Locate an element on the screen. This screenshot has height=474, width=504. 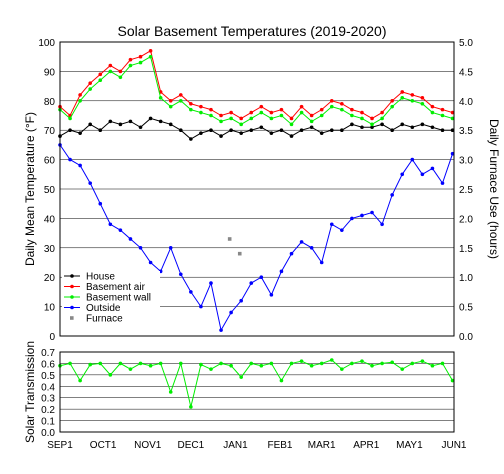
y-tick-label: 90 is located at coordinates (50, 72).